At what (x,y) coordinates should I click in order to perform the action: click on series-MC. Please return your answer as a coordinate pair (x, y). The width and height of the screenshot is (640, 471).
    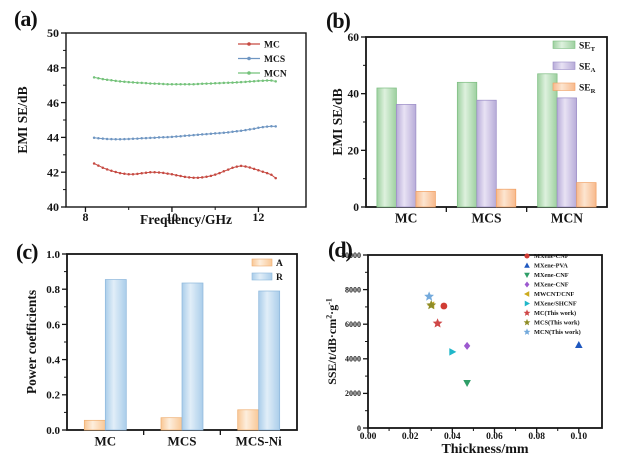
    Looking at the image, I should click on (184, 171).